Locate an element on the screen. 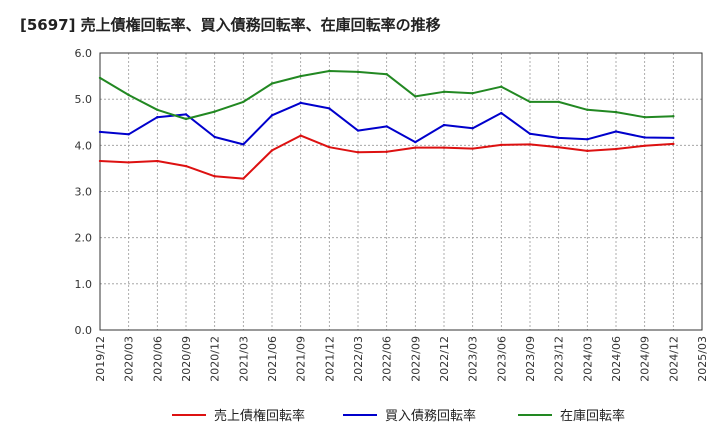 The image size is (720, 440). x-tick-label: 2022/09 is located at coordinates (415, 359).